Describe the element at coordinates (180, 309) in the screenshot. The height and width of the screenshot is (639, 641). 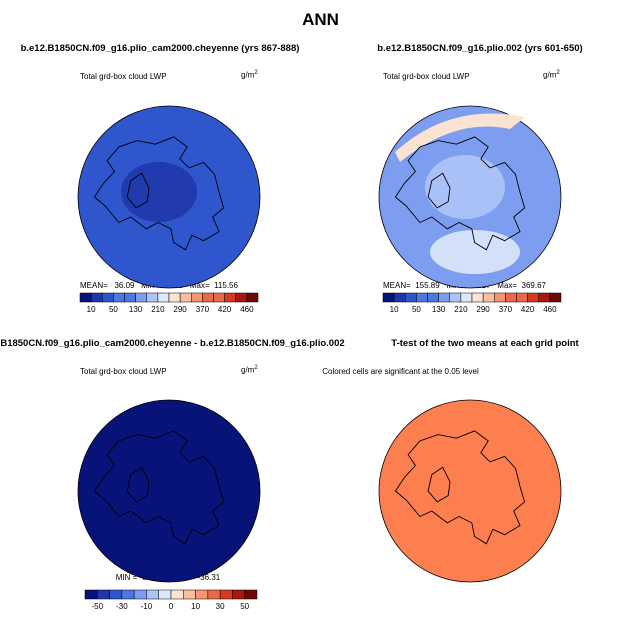
I see `colorbar-panel-1-tick-label: 290` at that location.